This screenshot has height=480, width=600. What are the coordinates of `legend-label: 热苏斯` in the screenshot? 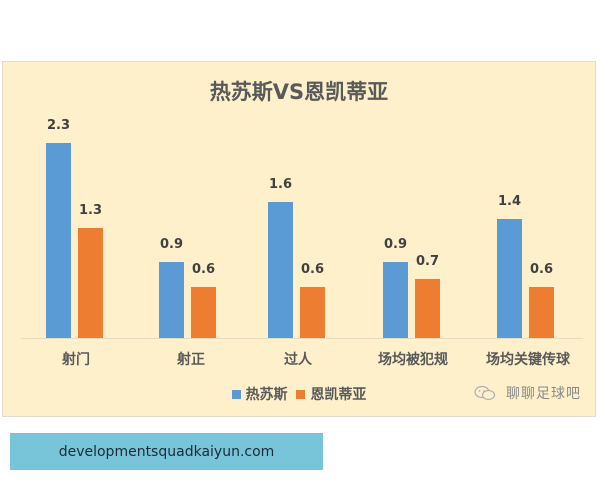 It's located at (266, 395).